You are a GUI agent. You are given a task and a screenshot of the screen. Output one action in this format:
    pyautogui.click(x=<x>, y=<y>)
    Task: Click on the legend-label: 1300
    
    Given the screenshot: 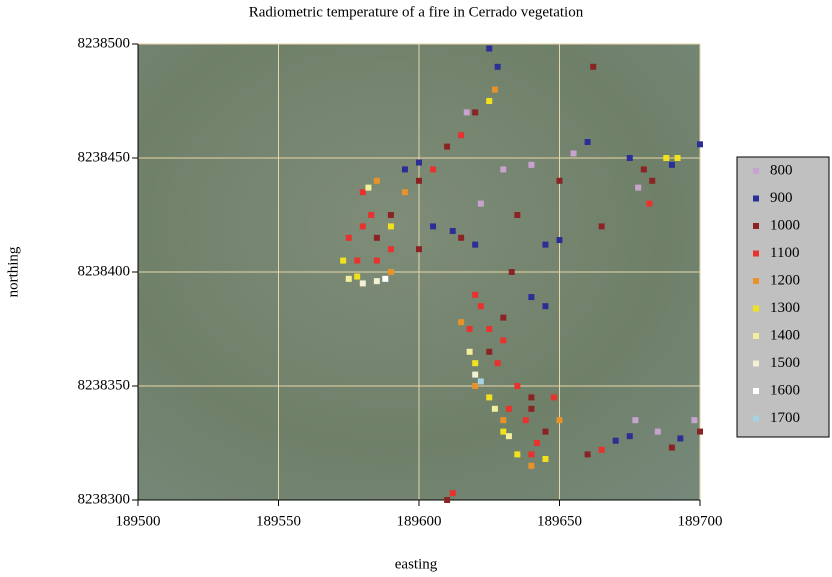 What is the action you would take?
    pyautogui.click(x=785, y=308)
    